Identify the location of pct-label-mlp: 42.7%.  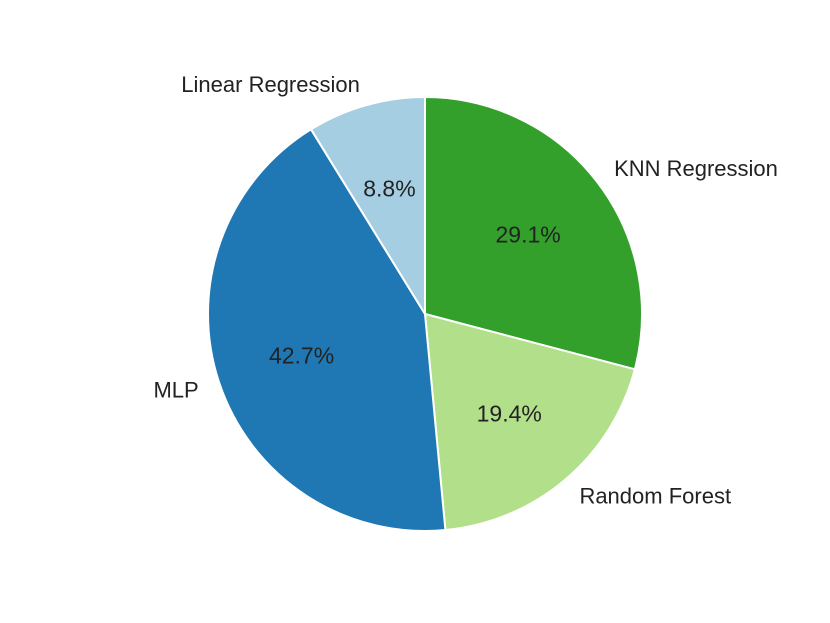
(301, 355).